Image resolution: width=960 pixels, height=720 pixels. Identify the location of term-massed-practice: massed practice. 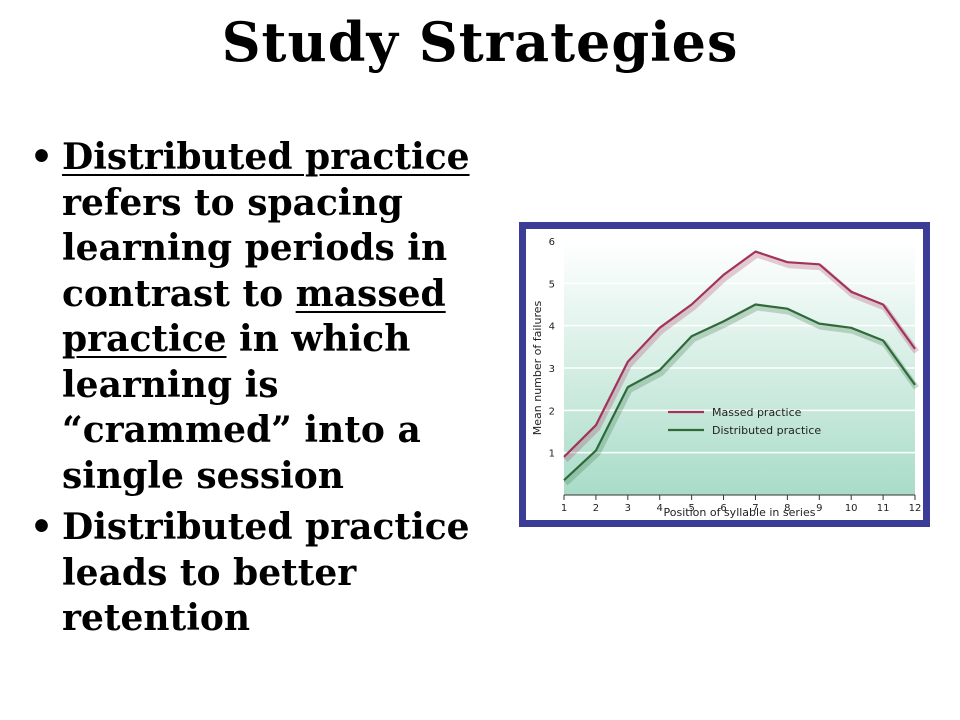
(254, 316).